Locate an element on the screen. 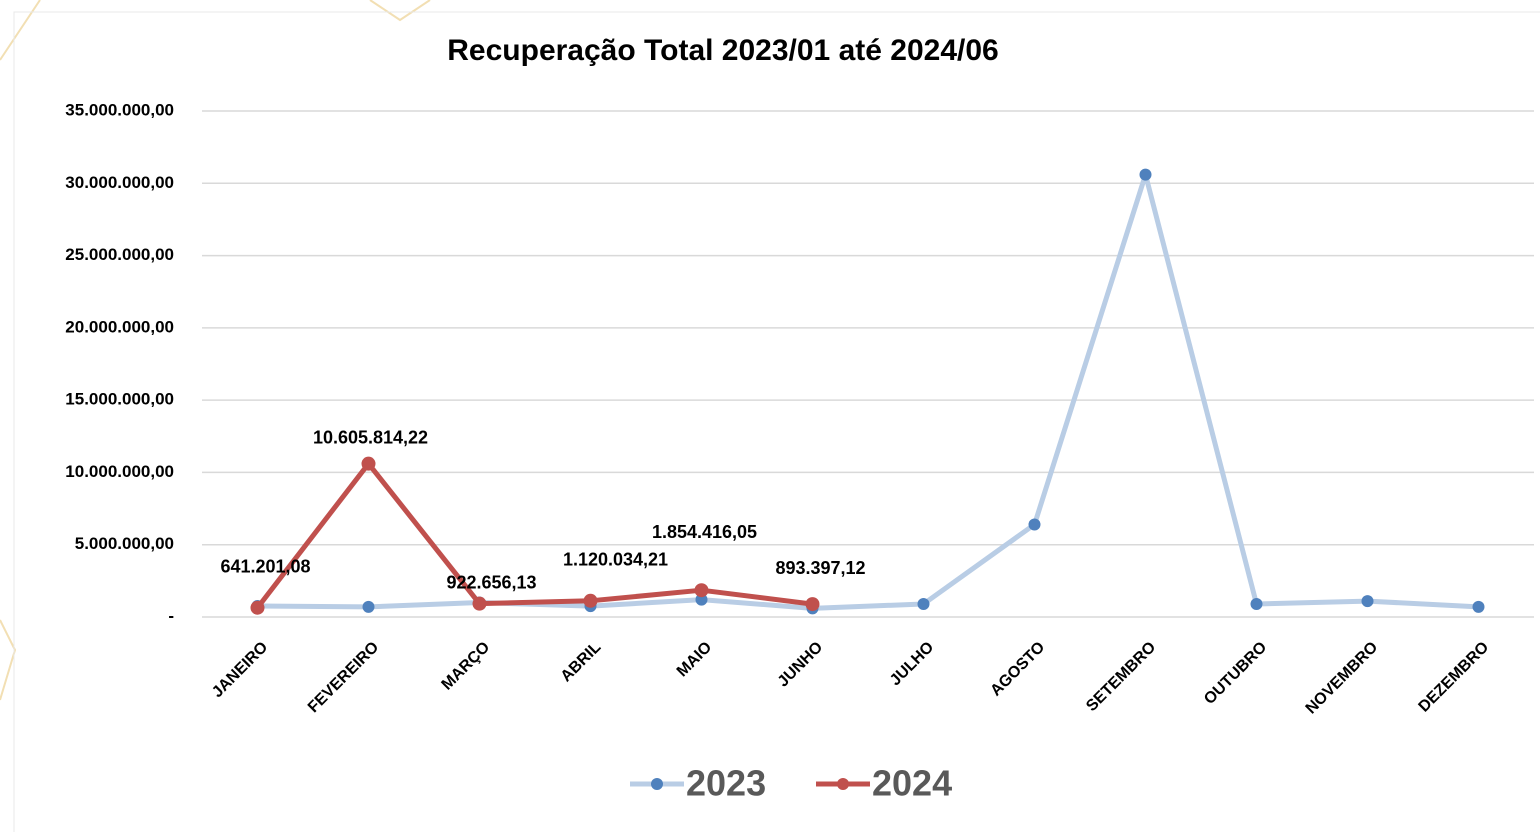 Image resolution: width=1540 pixels, height=832 pixels. y-tick-label: - is located at coordinates (171, 615).